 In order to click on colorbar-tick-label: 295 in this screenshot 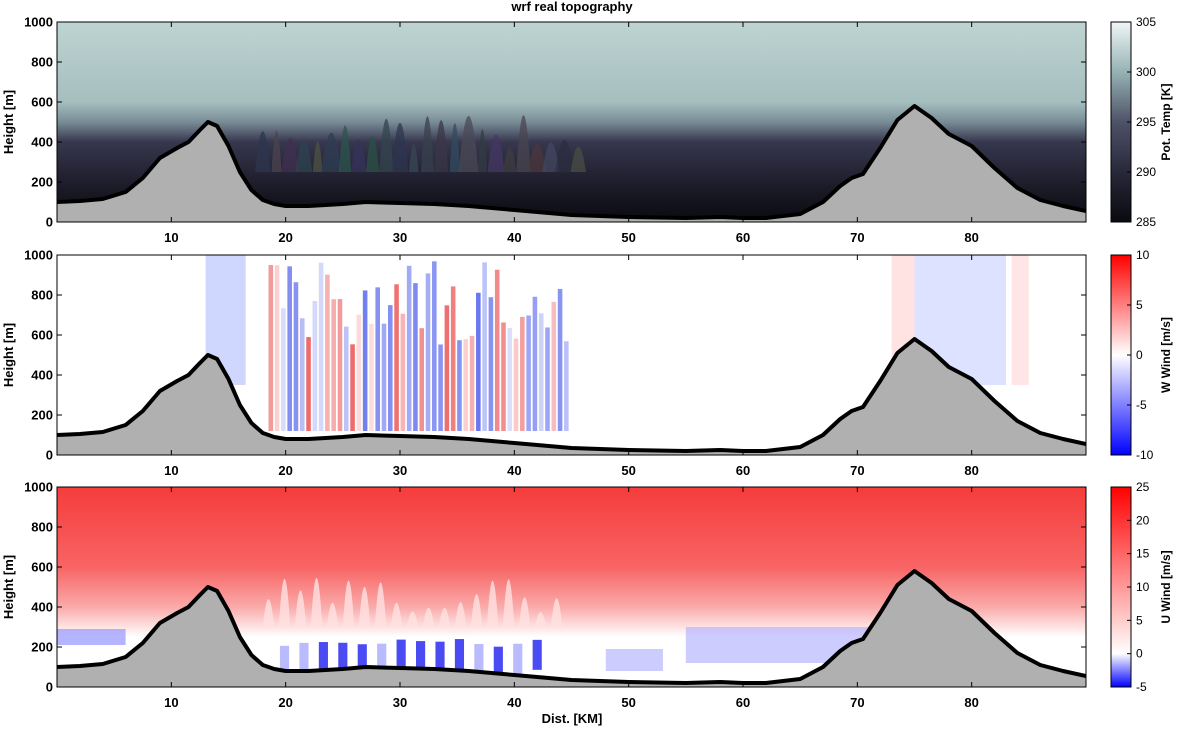, I will do `click(1146, 122)`.